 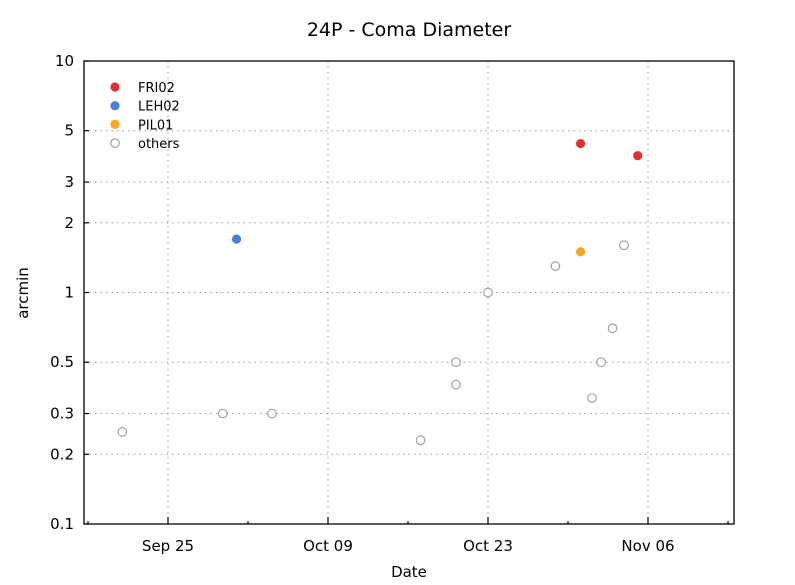 I want to click on y-tick-label: 2, so click(x=69, y=223).